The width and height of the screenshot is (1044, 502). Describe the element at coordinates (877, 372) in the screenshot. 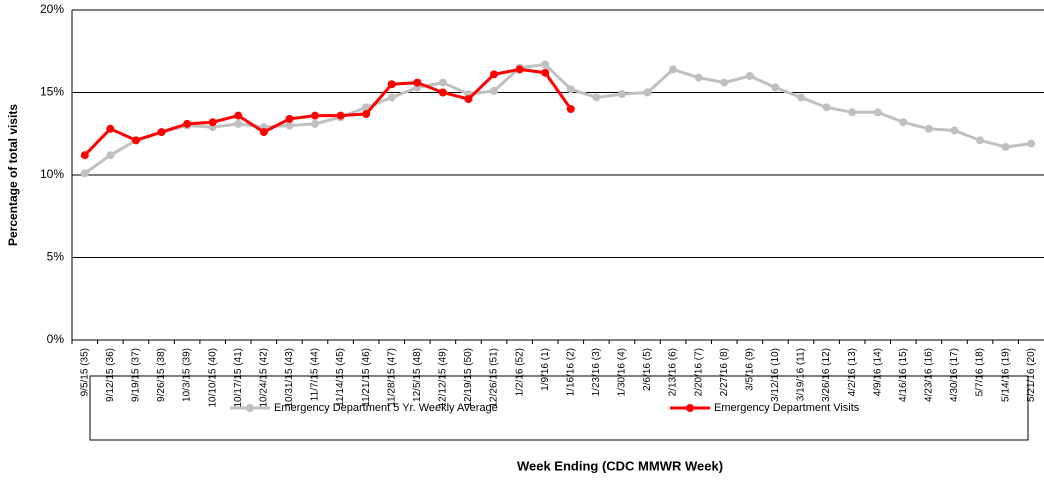

I see `x-tick-label: 4/9/16 (14)` at that location.